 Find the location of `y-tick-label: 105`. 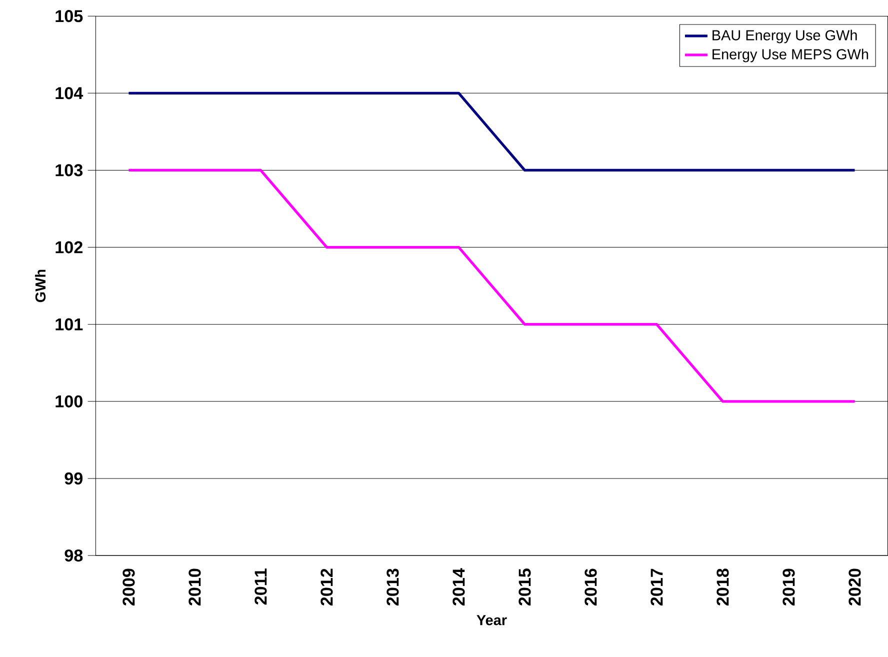

y-tick-label: 105 is located at coordinates (69, 16).